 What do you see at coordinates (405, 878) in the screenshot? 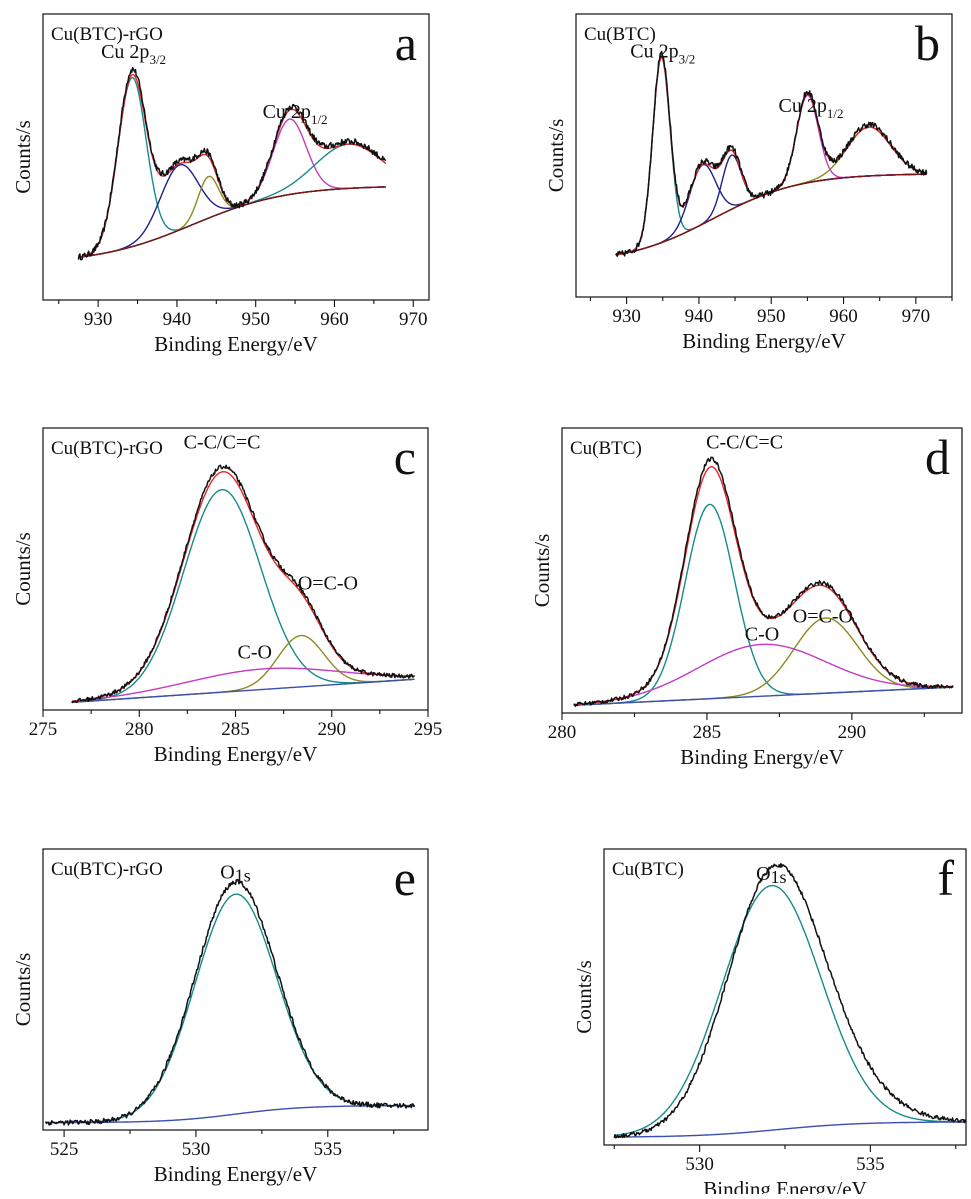
I see `panel-e-panel-letter: e` at bounding box center [405, 878].